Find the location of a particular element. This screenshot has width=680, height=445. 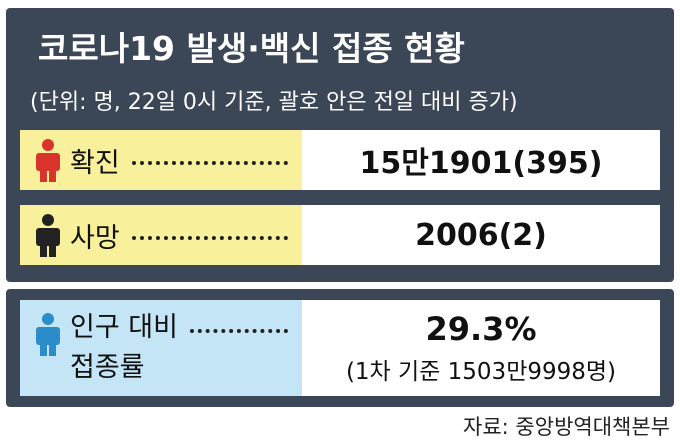

vaccine-label-cell: 인구 대비 접종률 is located at coordinates (161, 348).